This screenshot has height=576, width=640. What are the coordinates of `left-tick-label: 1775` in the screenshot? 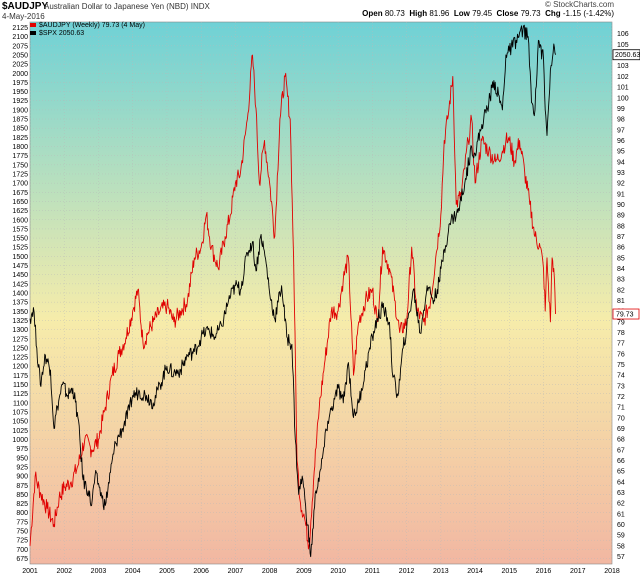 It's located at (20, 156).